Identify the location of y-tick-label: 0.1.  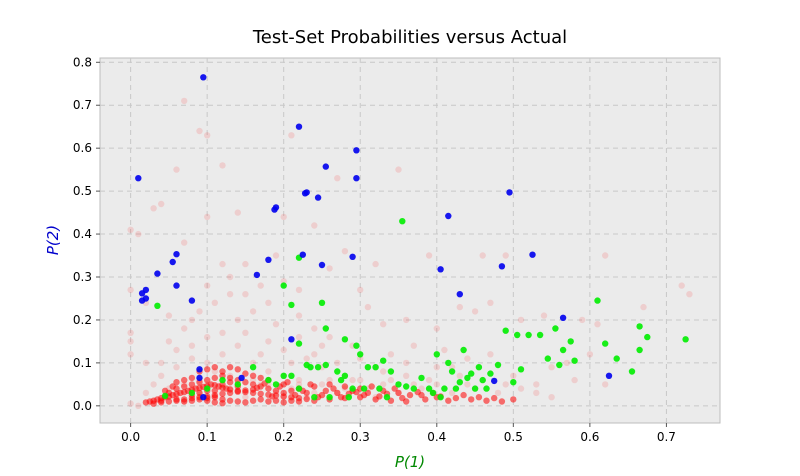
(82, 363).